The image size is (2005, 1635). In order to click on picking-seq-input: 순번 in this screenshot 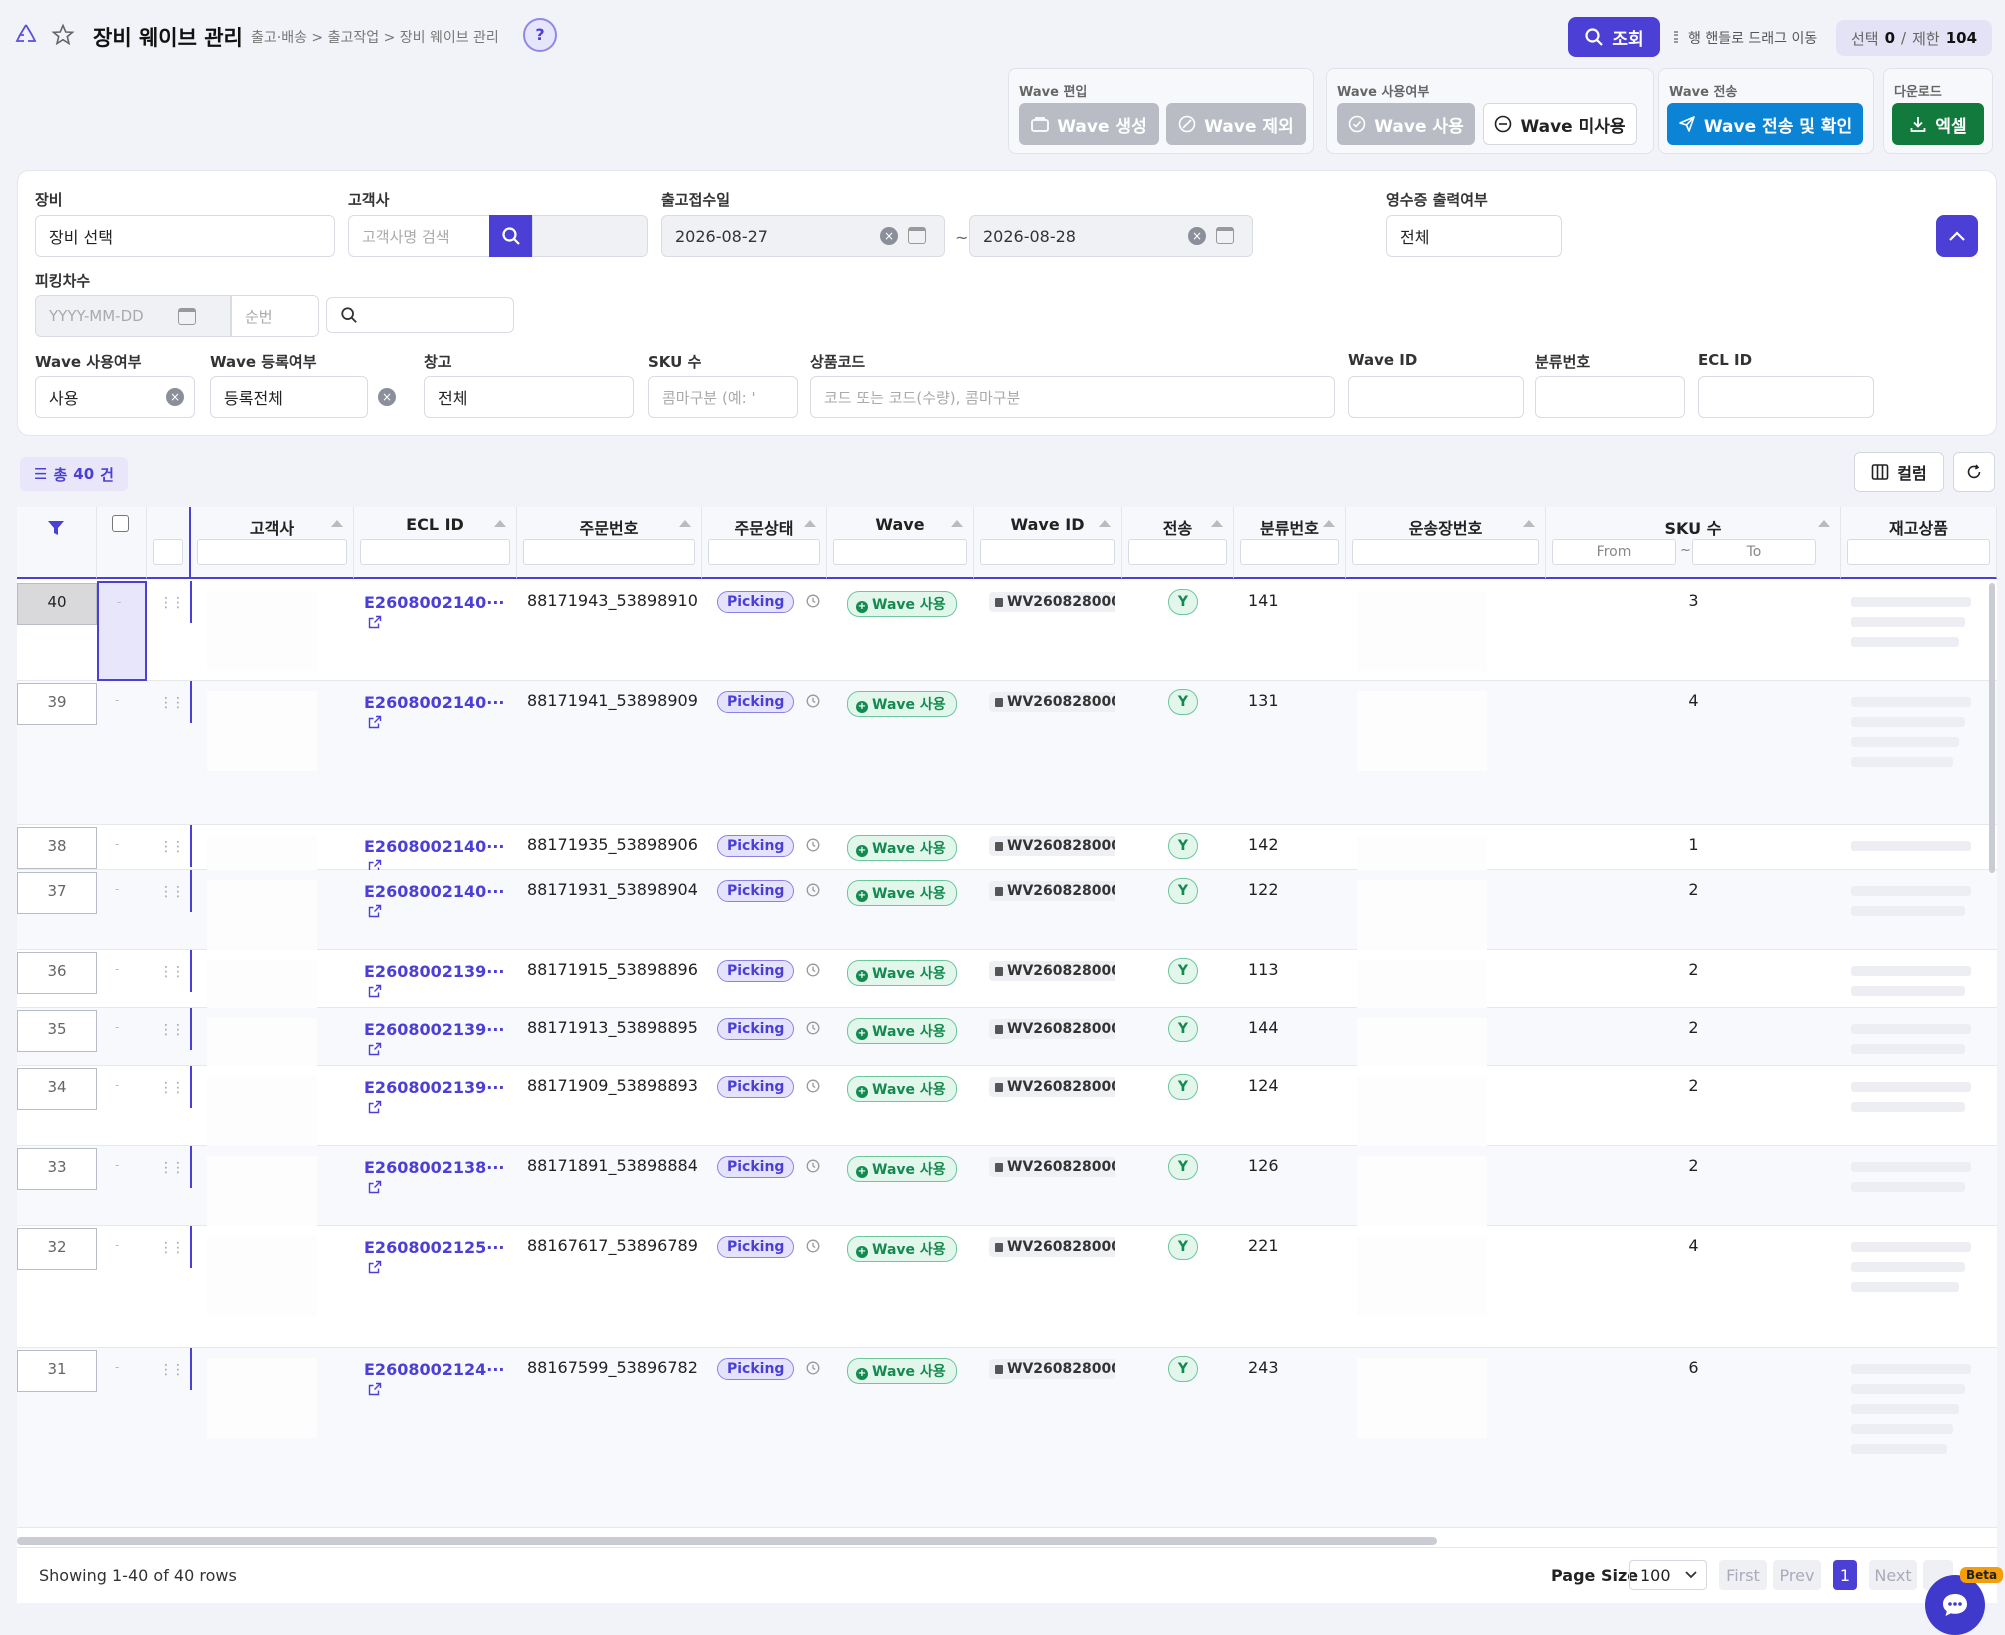, I will do `click(275, 316)`.